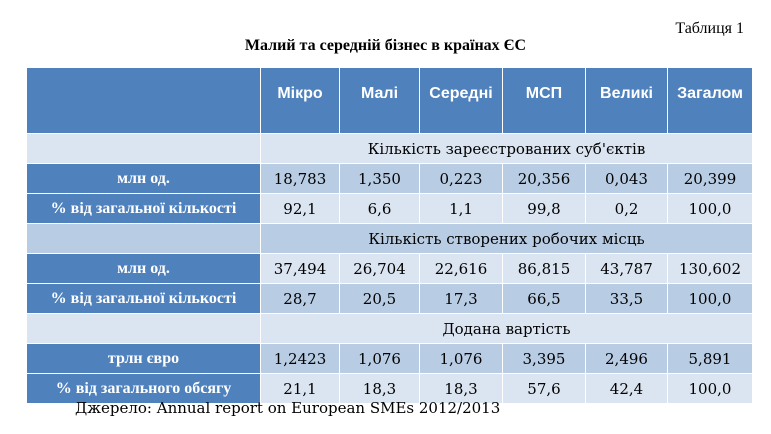  I want to click on table-cell: 20,356, so click(544, 178).